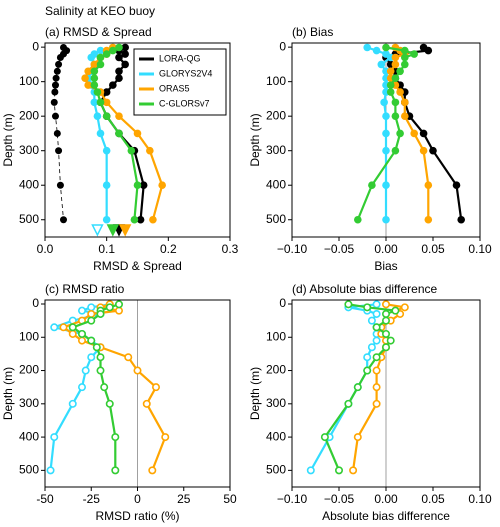 This screenshot has width=500, height=527. What do you see at coordinates (255, 393) in the screenshot?
I see `y-axis-label: Depth (m)` at bounding box center [255, 393].